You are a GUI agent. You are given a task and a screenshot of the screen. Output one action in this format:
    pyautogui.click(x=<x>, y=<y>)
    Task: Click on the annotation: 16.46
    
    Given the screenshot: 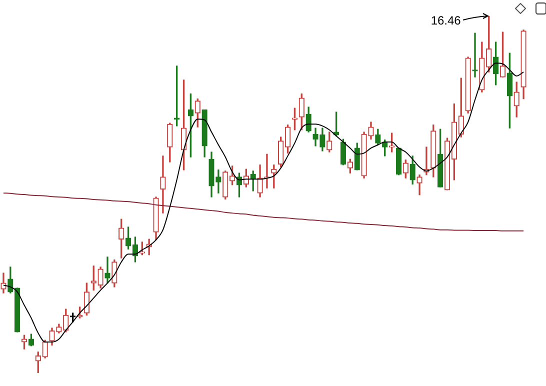 What is the action you would take?
    pyautogui.click(x=446, y=20)
    